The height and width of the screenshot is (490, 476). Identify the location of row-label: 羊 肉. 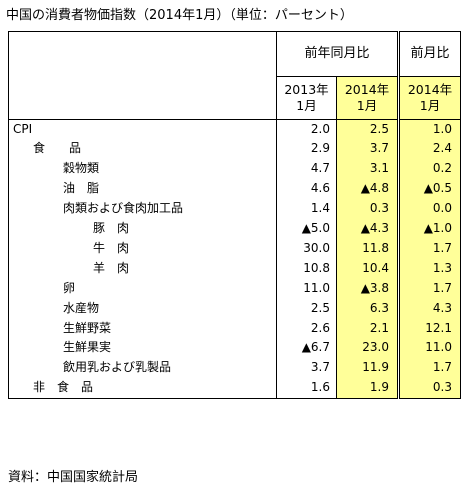
(142, 268).